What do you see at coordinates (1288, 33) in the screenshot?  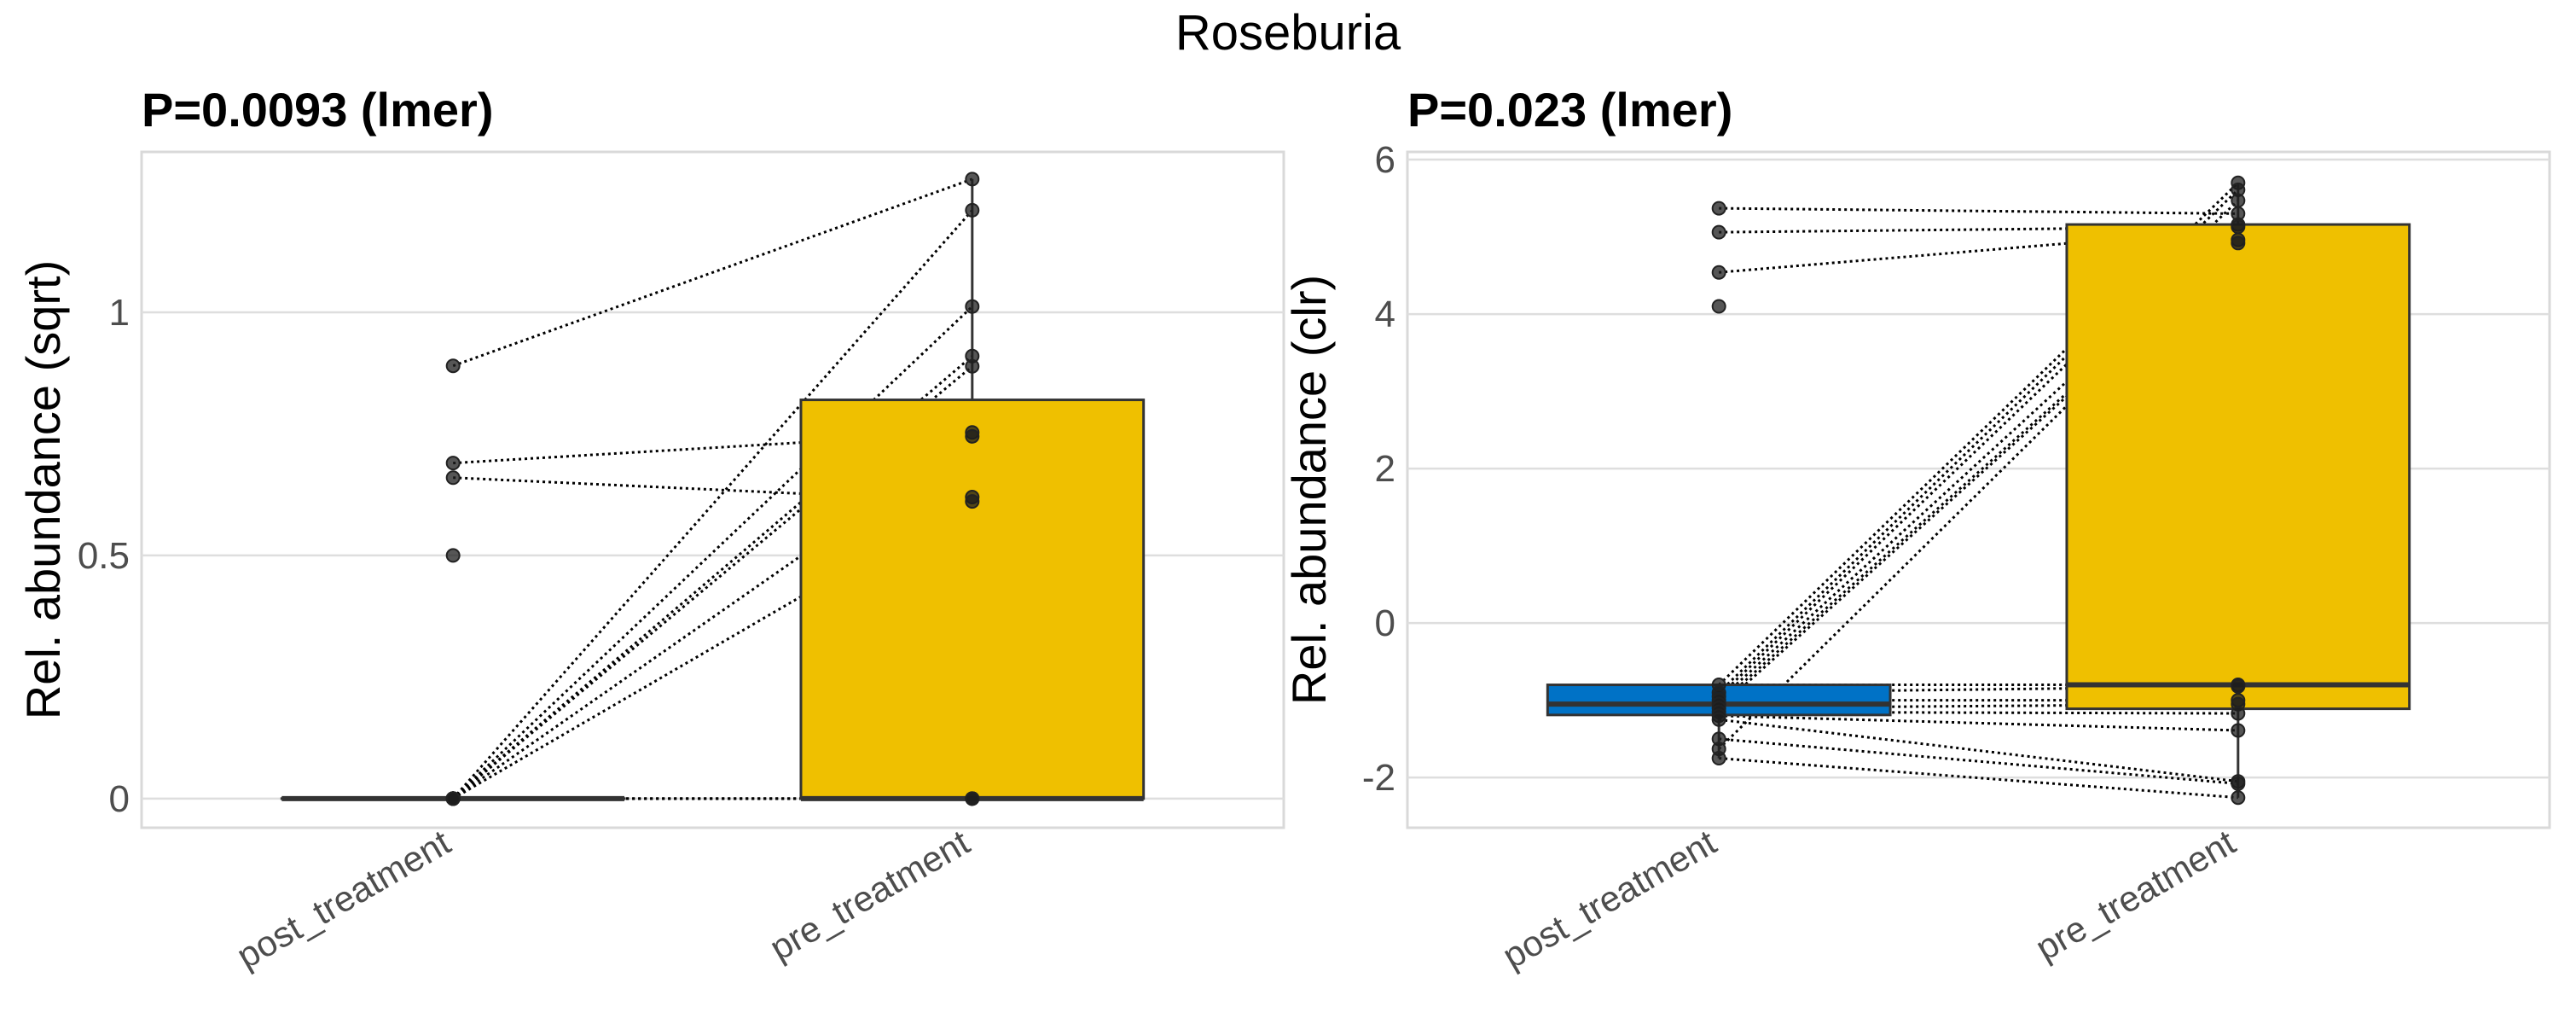 I see `figure-title: Roseburia` at bounding box center [1288, 33].